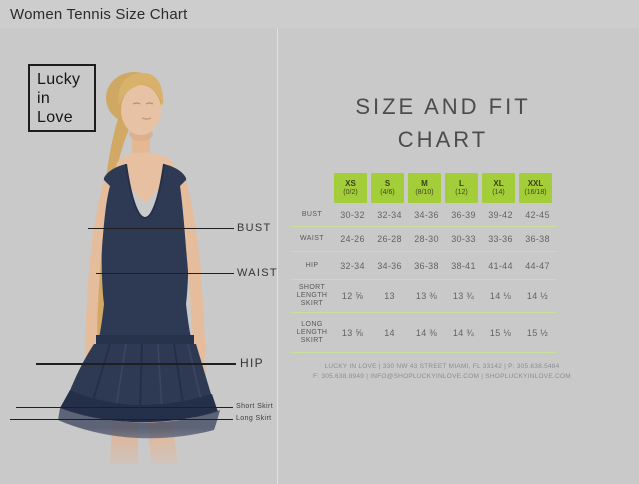 This screenshot has height=484, width=639. What do you see at coordinates (312, 238) in the screenshot?
I see `row-label: WAIST` at bounding box center [312, 238].